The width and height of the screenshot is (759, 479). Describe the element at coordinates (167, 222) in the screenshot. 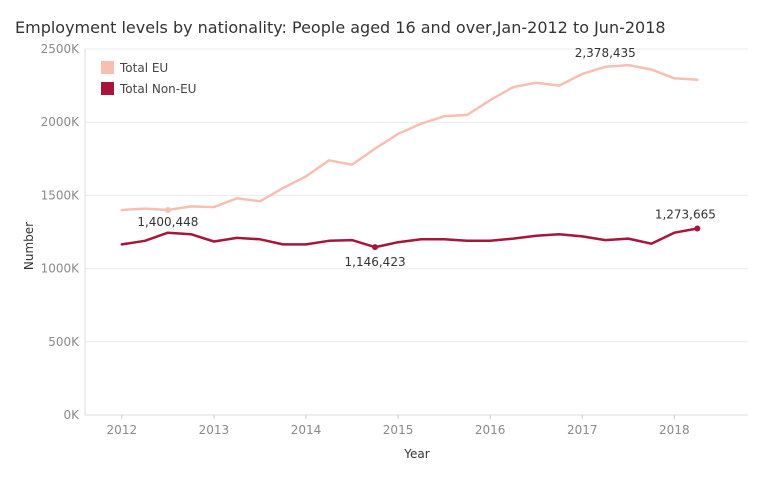

I see `data-label: 1,400,448` at that location.